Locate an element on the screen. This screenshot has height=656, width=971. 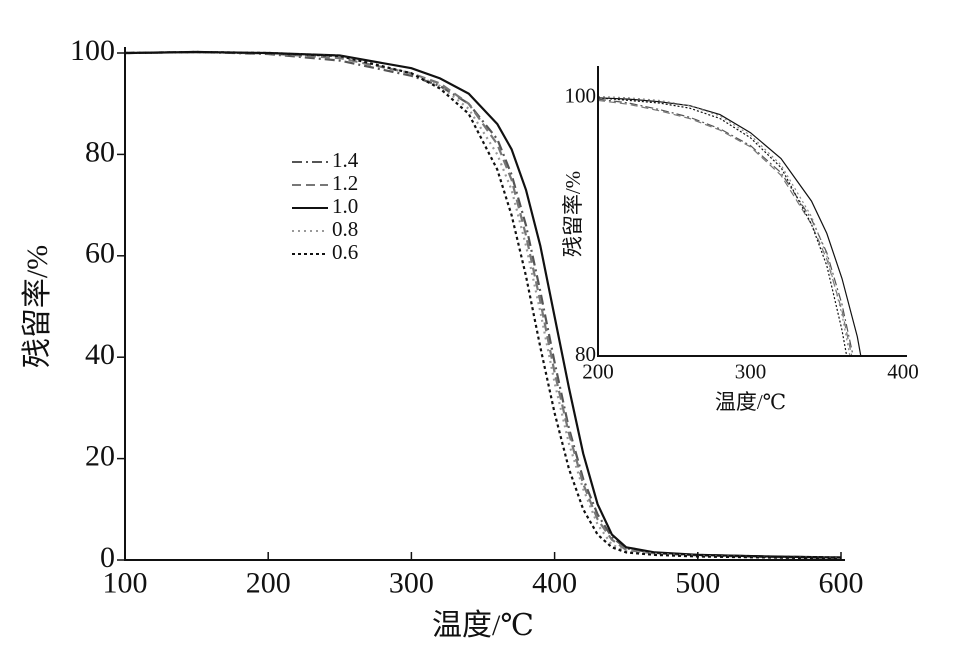
x-tick-label: 500 is located at coordinates (697, 582).